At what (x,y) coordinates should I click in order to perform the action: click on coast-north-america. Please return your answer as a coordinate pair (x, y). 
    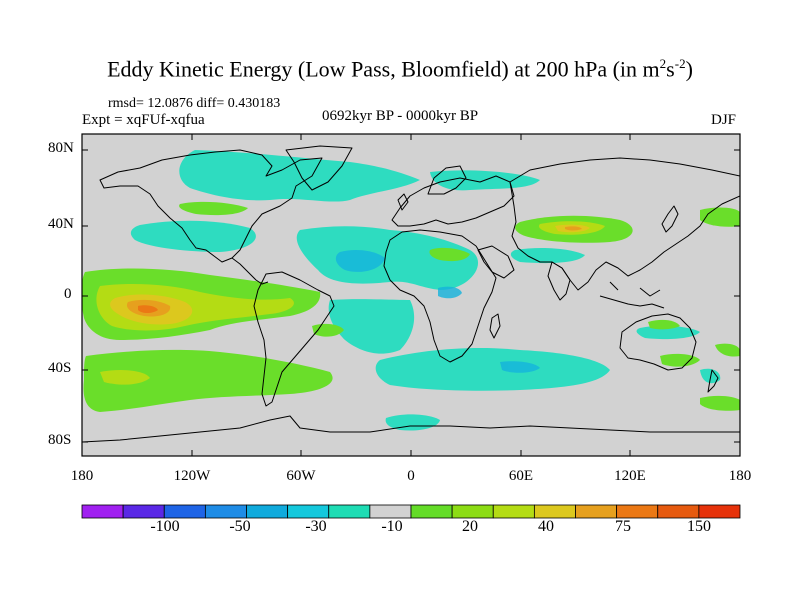
    Looking at the image, I should click on (211, 206).